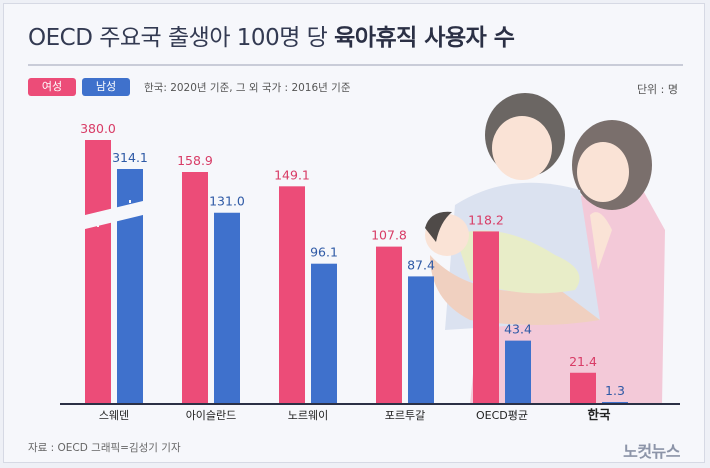 This screenshot has height=468, width=710. I want to click on mother-face, so click(603, 172).